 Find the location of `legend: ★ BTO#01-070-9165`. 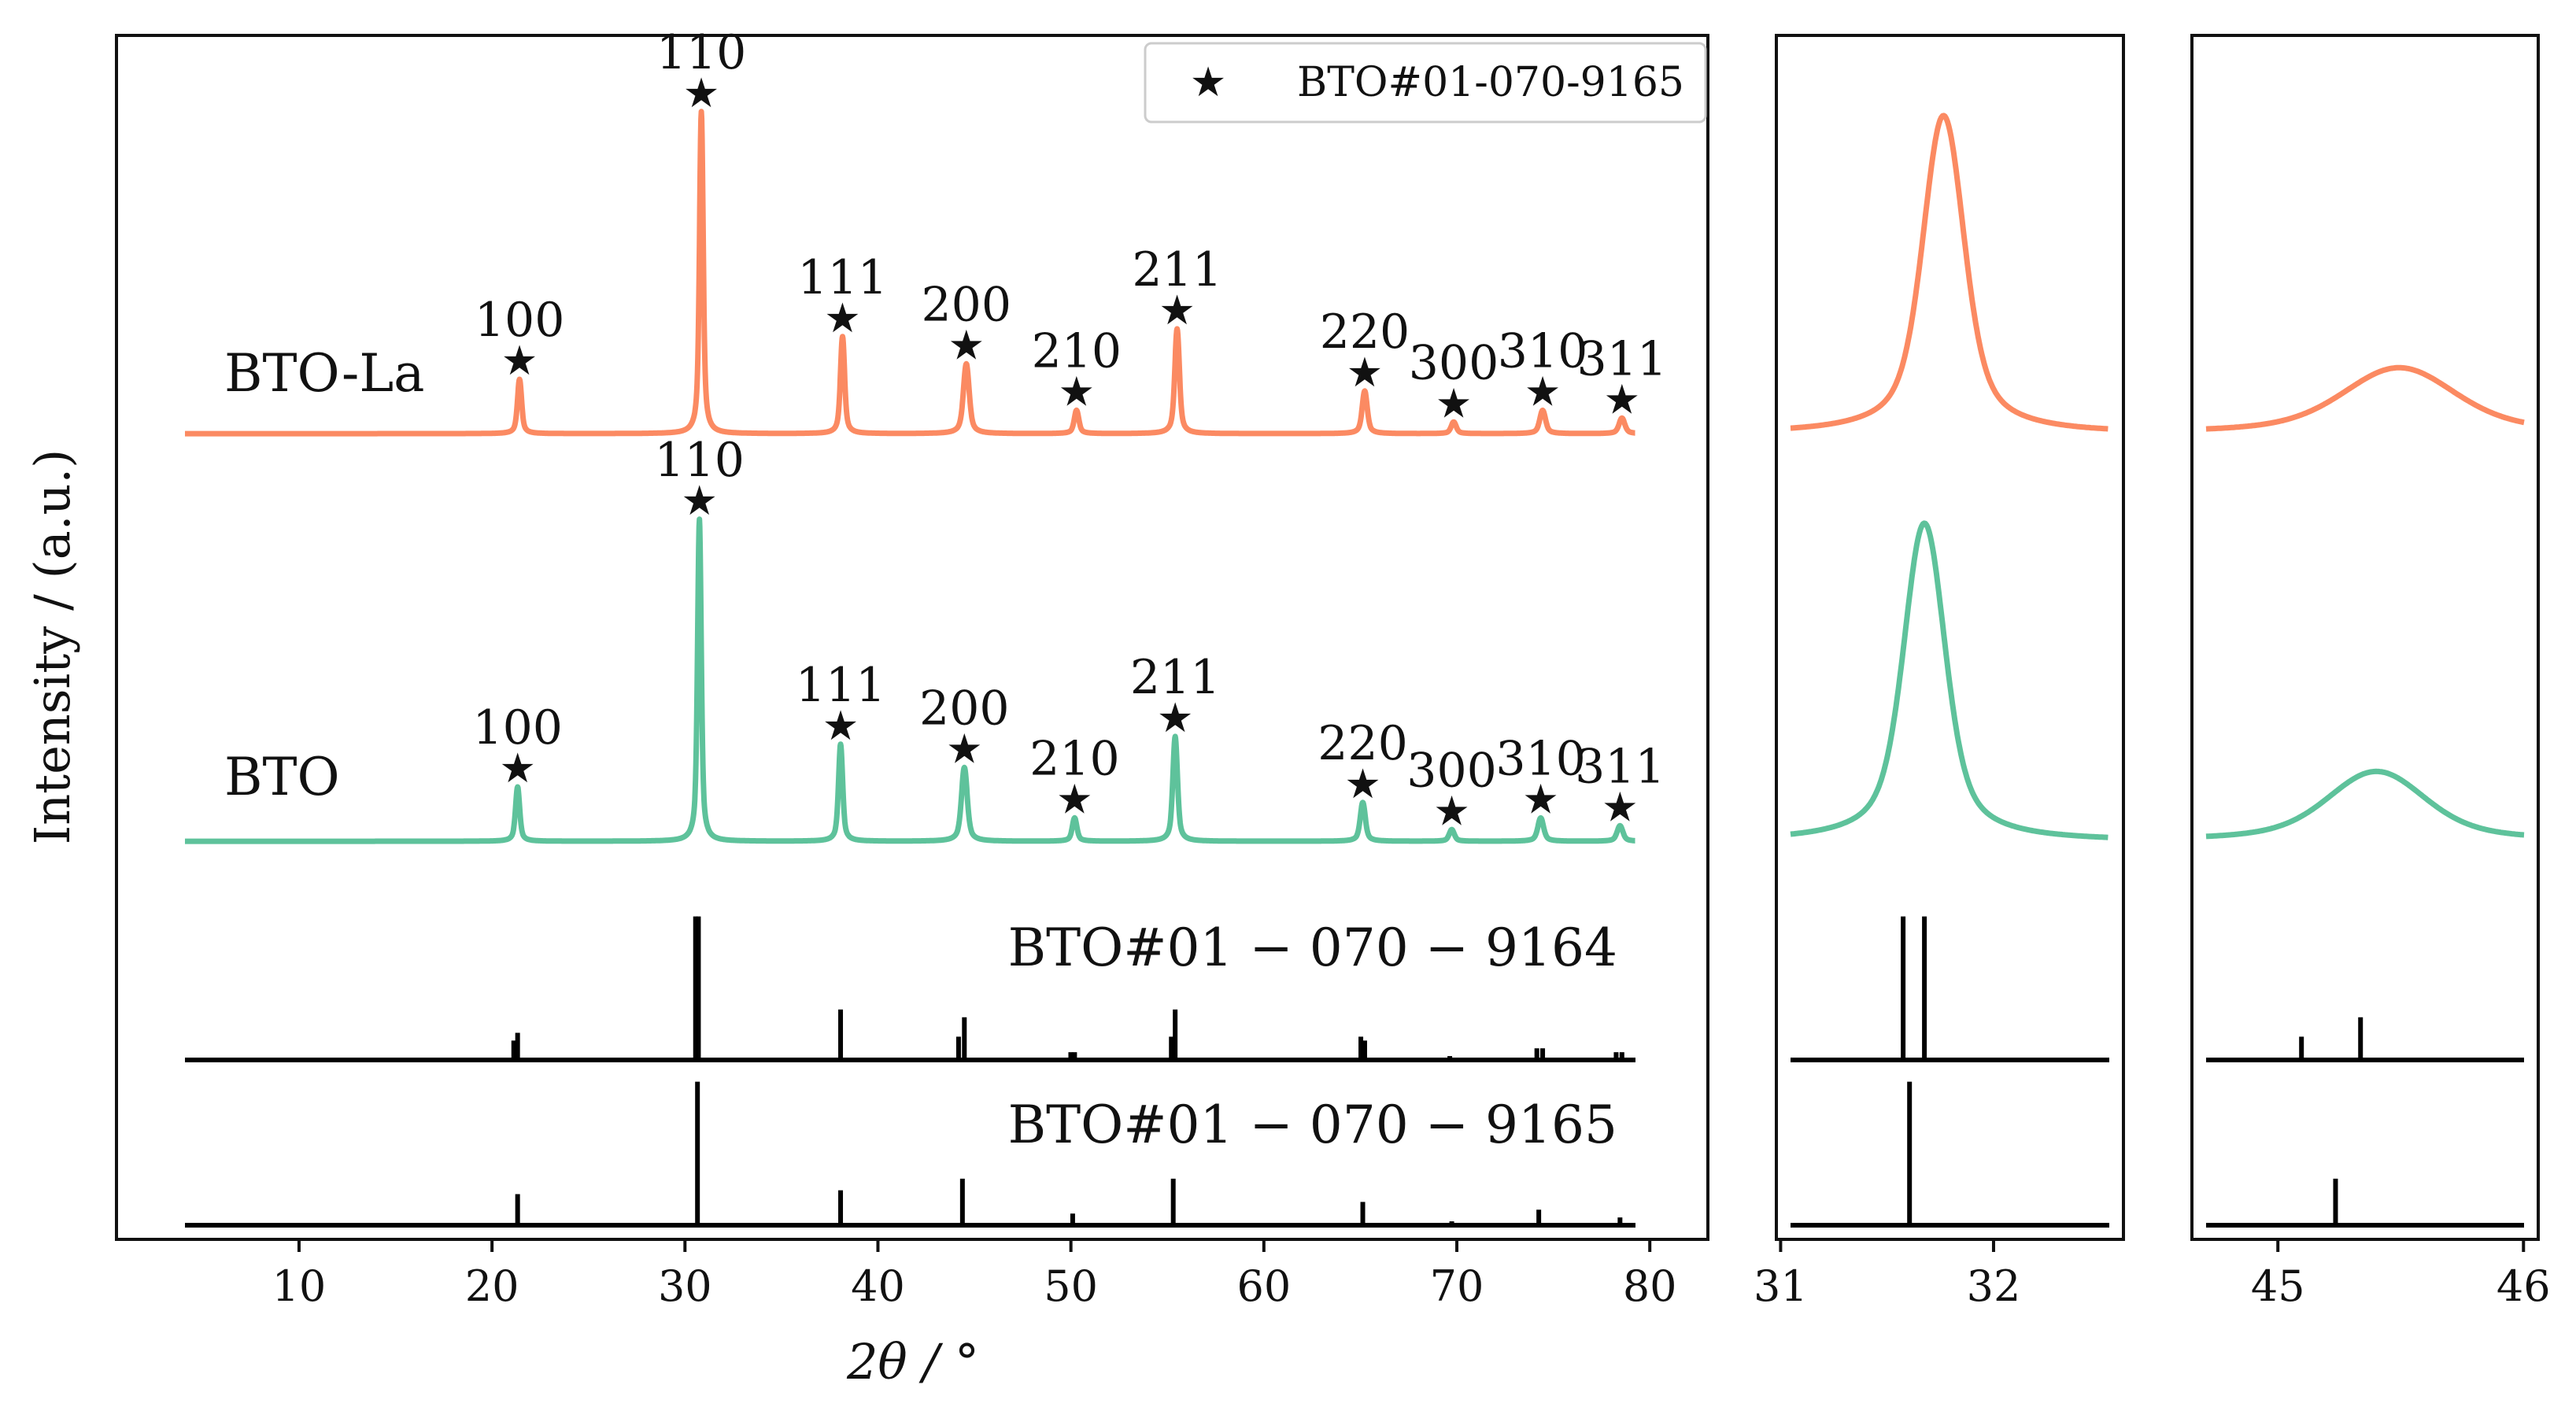

legend: ★ BTO#01-070-9165 is located at coordinates (1425, 83).